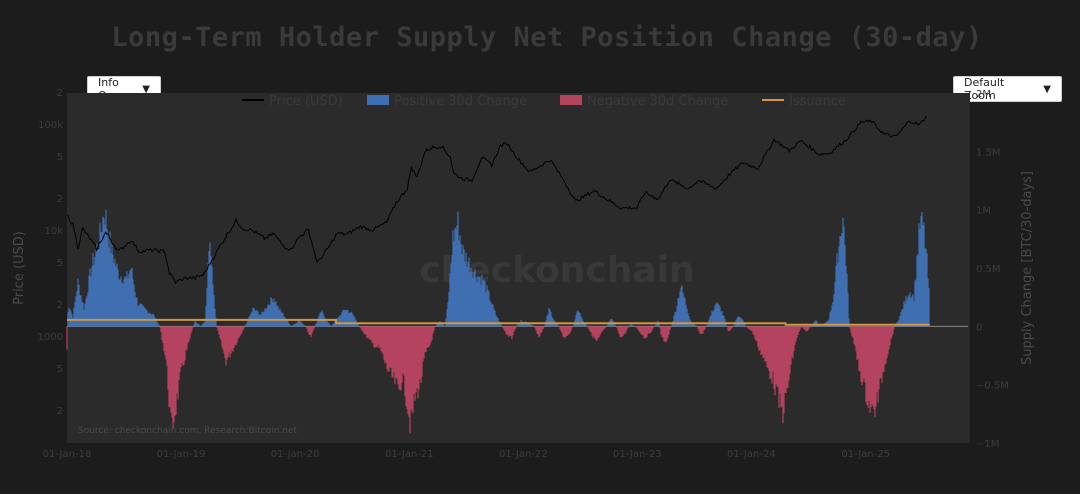  What do you see at coordinates (751, 454) in the screenshot?
I see `x-tick-label: 01-Jan-24` at bounding box center [751, 454].